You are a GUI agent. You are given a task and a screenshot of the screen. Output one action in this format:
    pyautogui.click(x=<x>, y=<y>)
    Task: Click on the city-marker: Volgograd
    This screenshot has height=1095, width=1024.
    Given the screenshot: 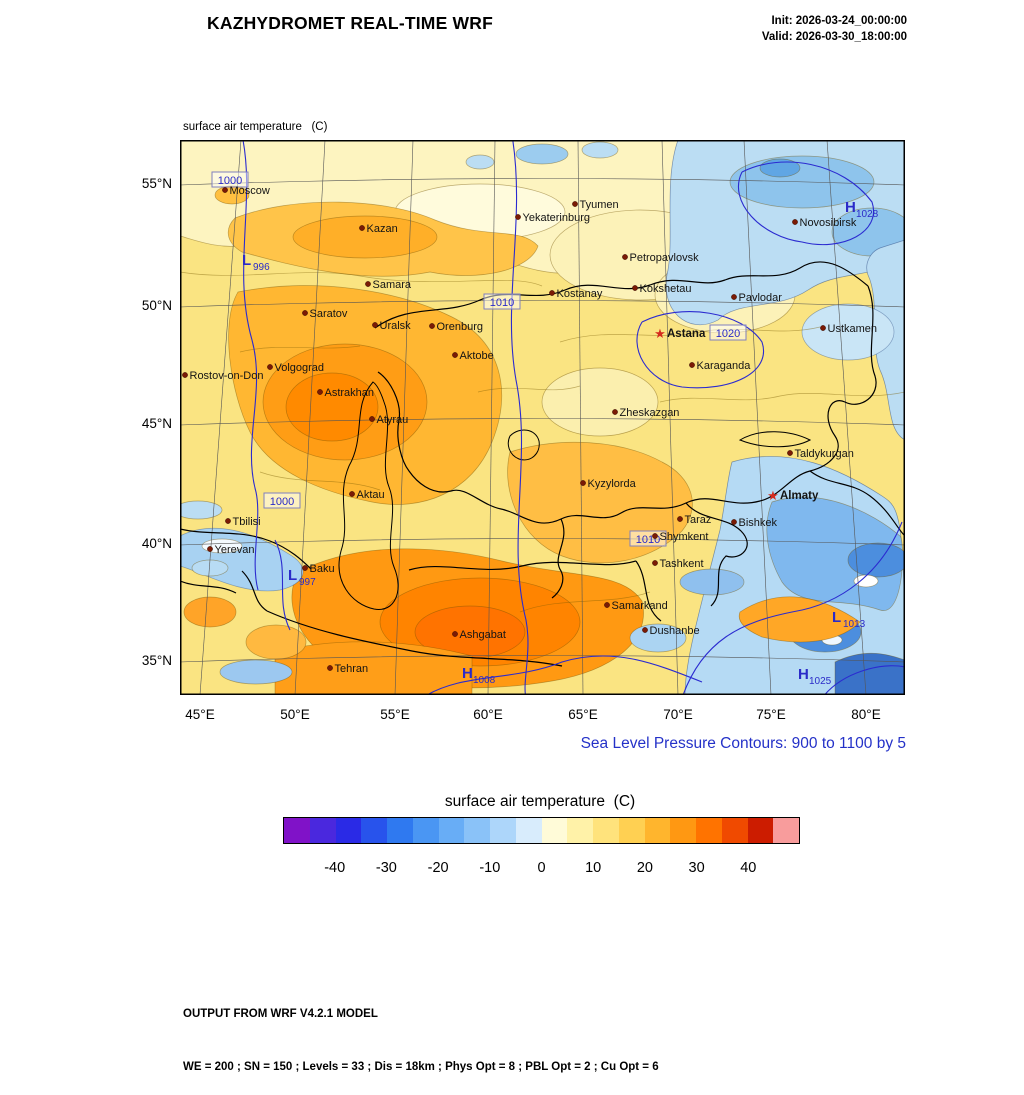 What is the action you would take?
    pyautogui.click(x=295, y=368)
    